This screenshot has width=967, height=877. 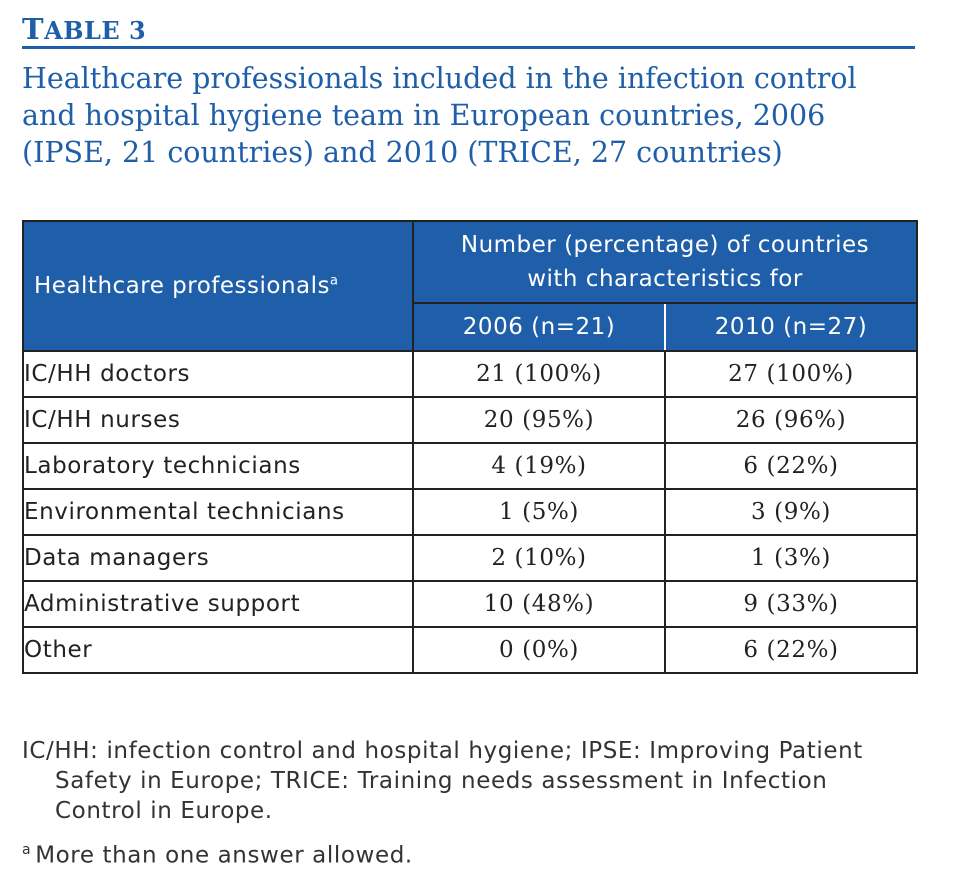 I want to click on table-row: IC/HH doctors 21 (100%) 27 (100%), so click(x=470, y=374).